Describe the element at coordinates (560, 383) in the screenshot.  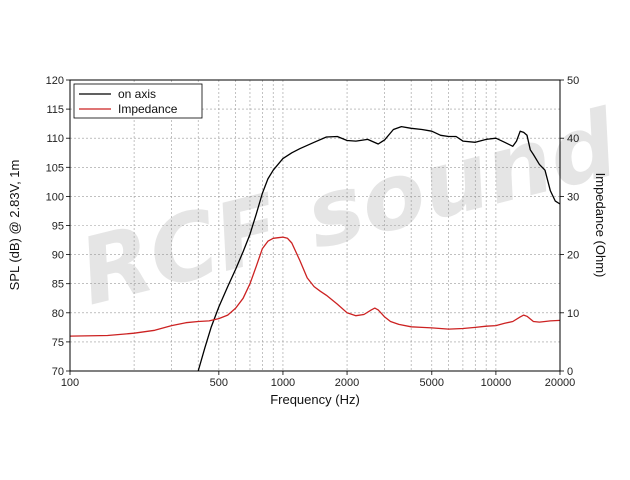
I see `x-tick-label: 20000` at that location.